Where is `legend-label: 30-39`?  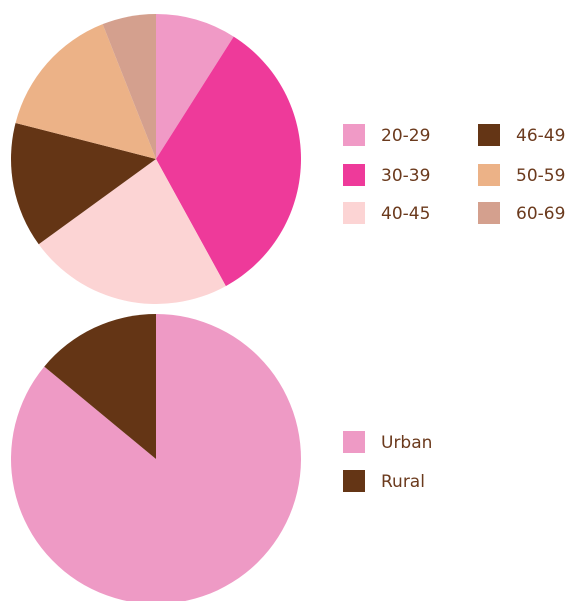 legend-label: 30-39 is located at coordinates (405, 176).